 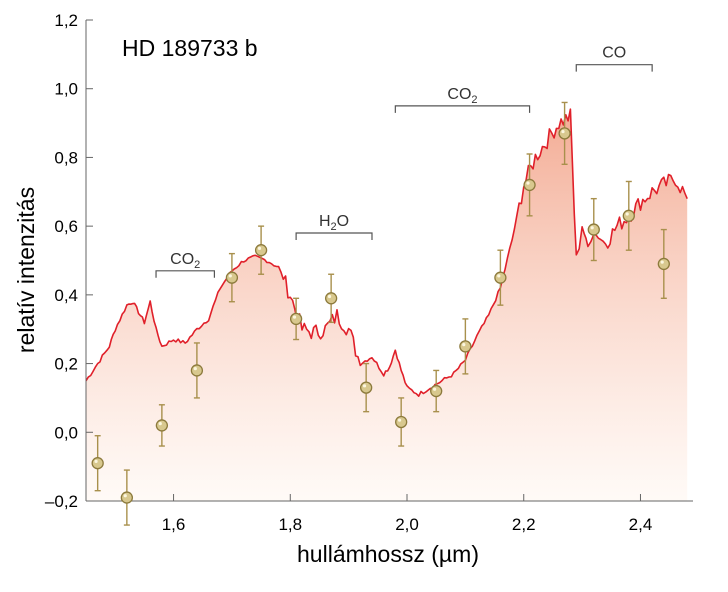 I want to click on y-tick-label: 0,6, so click(x=66, y=226).